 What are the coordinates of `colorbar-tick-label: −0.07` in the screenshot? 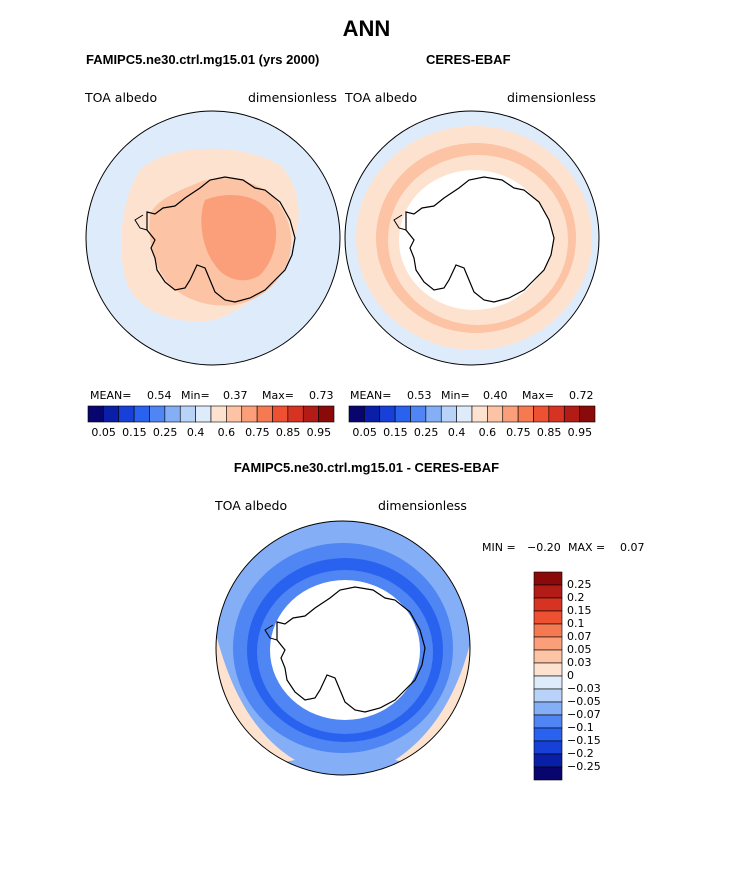 It's located at (584, 714).